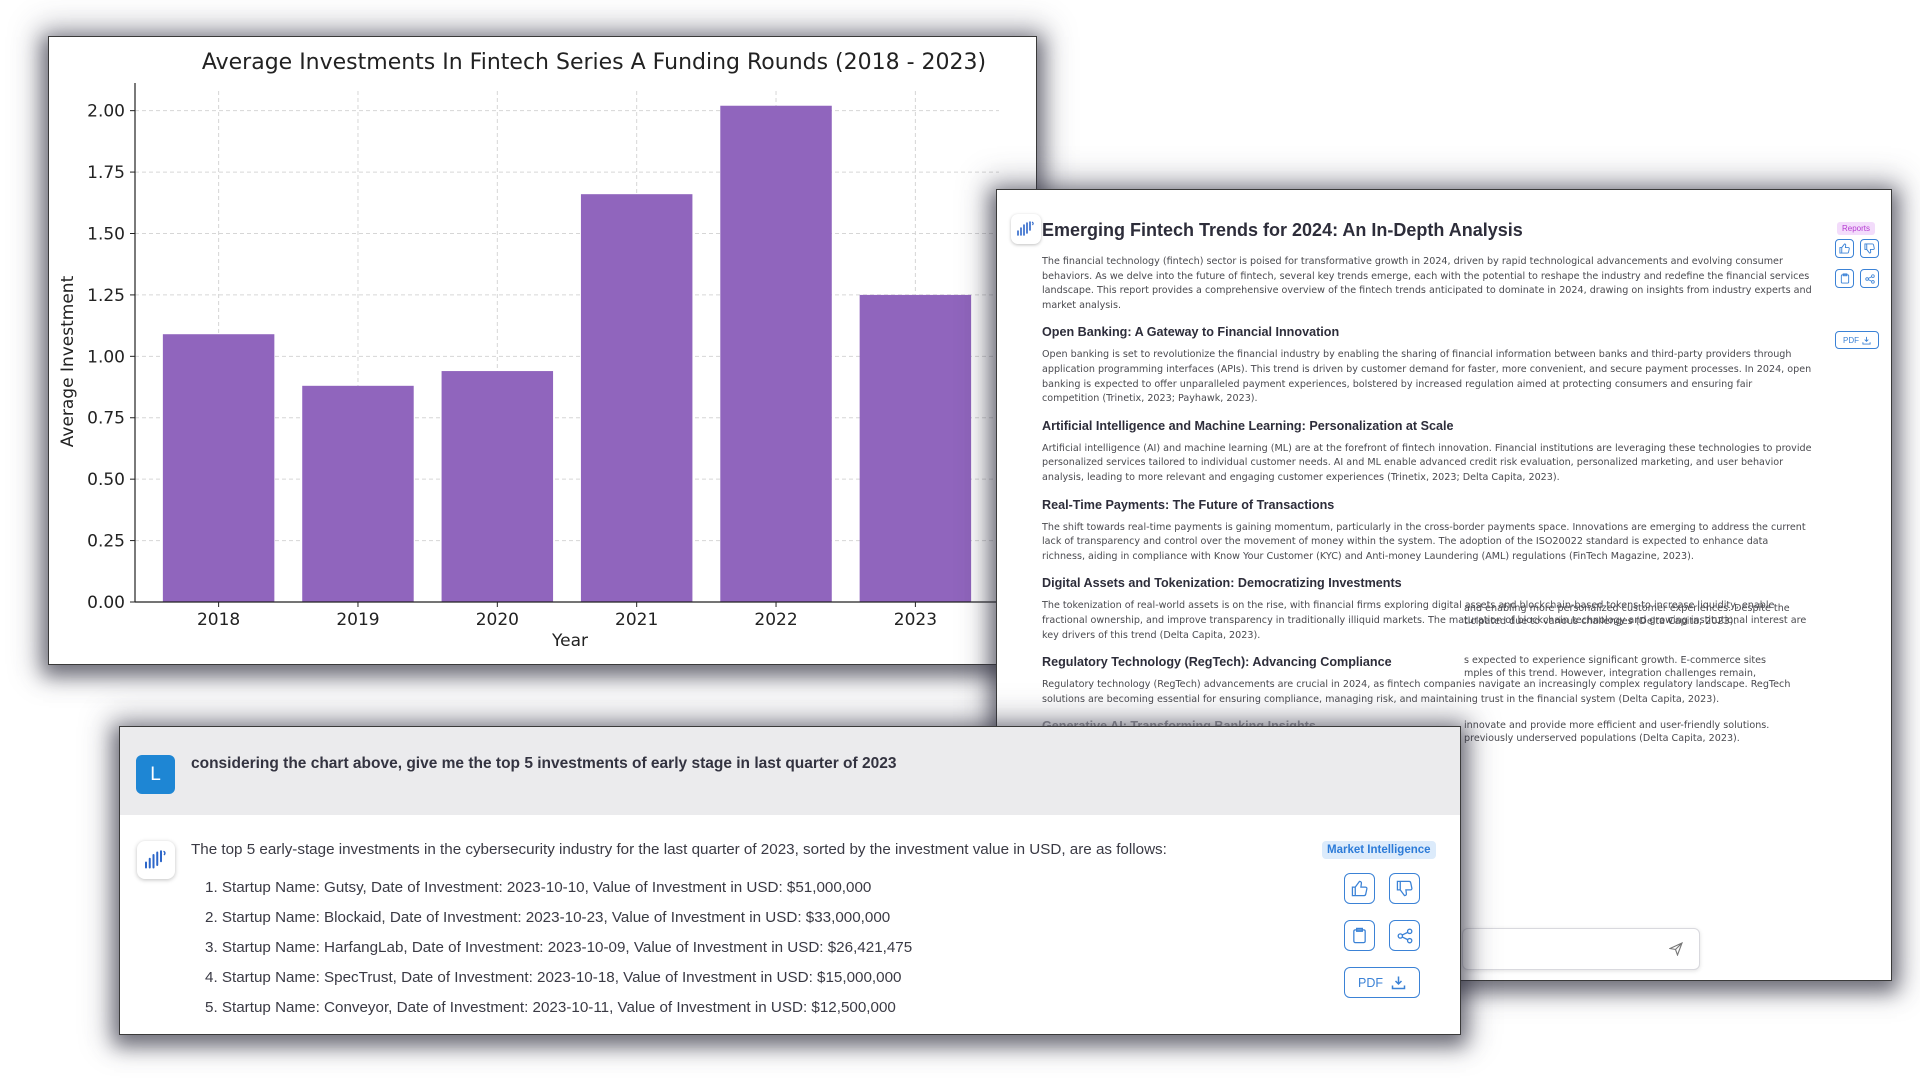 This screenshot has width=1920, height=1080. I want to click on y-tick-label: 0.75, so click(106, 419).